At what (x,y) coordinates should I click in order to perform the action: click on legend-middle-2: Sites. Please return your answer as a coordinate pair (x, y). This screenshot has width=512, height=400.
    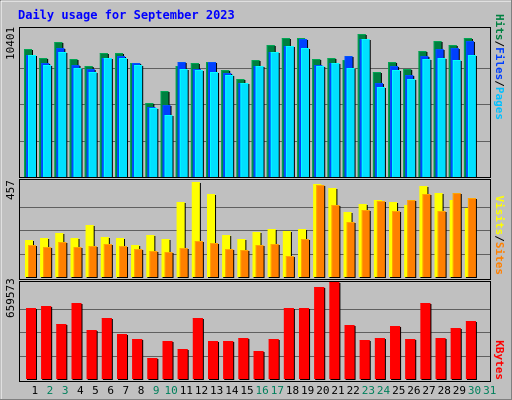
    Looking at the image, I should click on (499, 258).